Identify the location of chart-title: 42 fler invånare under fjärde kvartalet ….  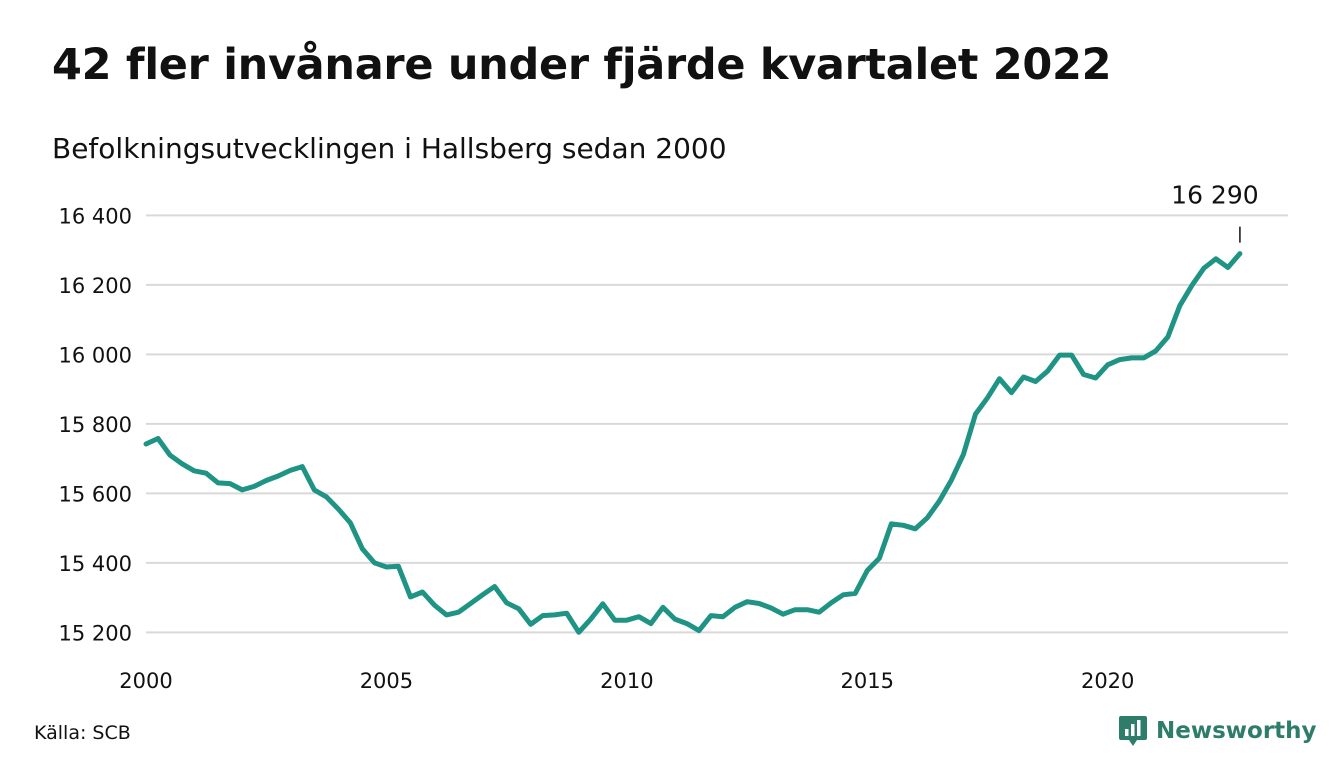
(582, 65).